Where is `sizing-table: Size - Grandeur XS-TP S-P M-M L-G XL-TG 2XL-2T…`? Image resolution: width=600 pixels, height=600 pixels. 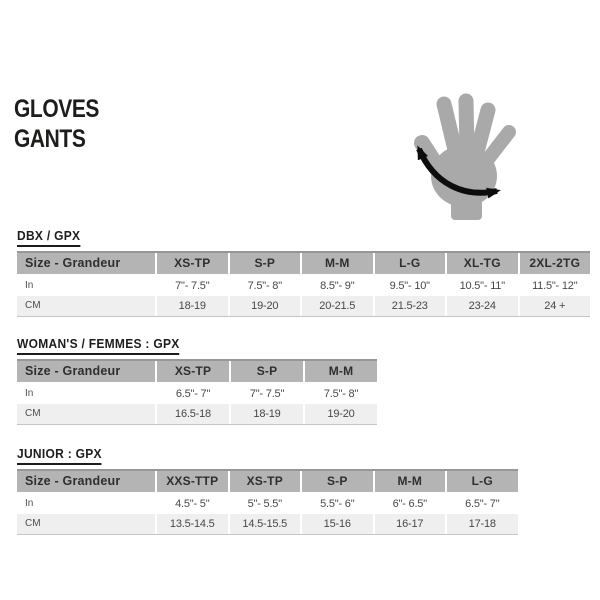 sizing-table: Size - Grandeur XS-TP S-P M-M L-G XL-TG 2XL-2T… is located at coordinates (303, 284).